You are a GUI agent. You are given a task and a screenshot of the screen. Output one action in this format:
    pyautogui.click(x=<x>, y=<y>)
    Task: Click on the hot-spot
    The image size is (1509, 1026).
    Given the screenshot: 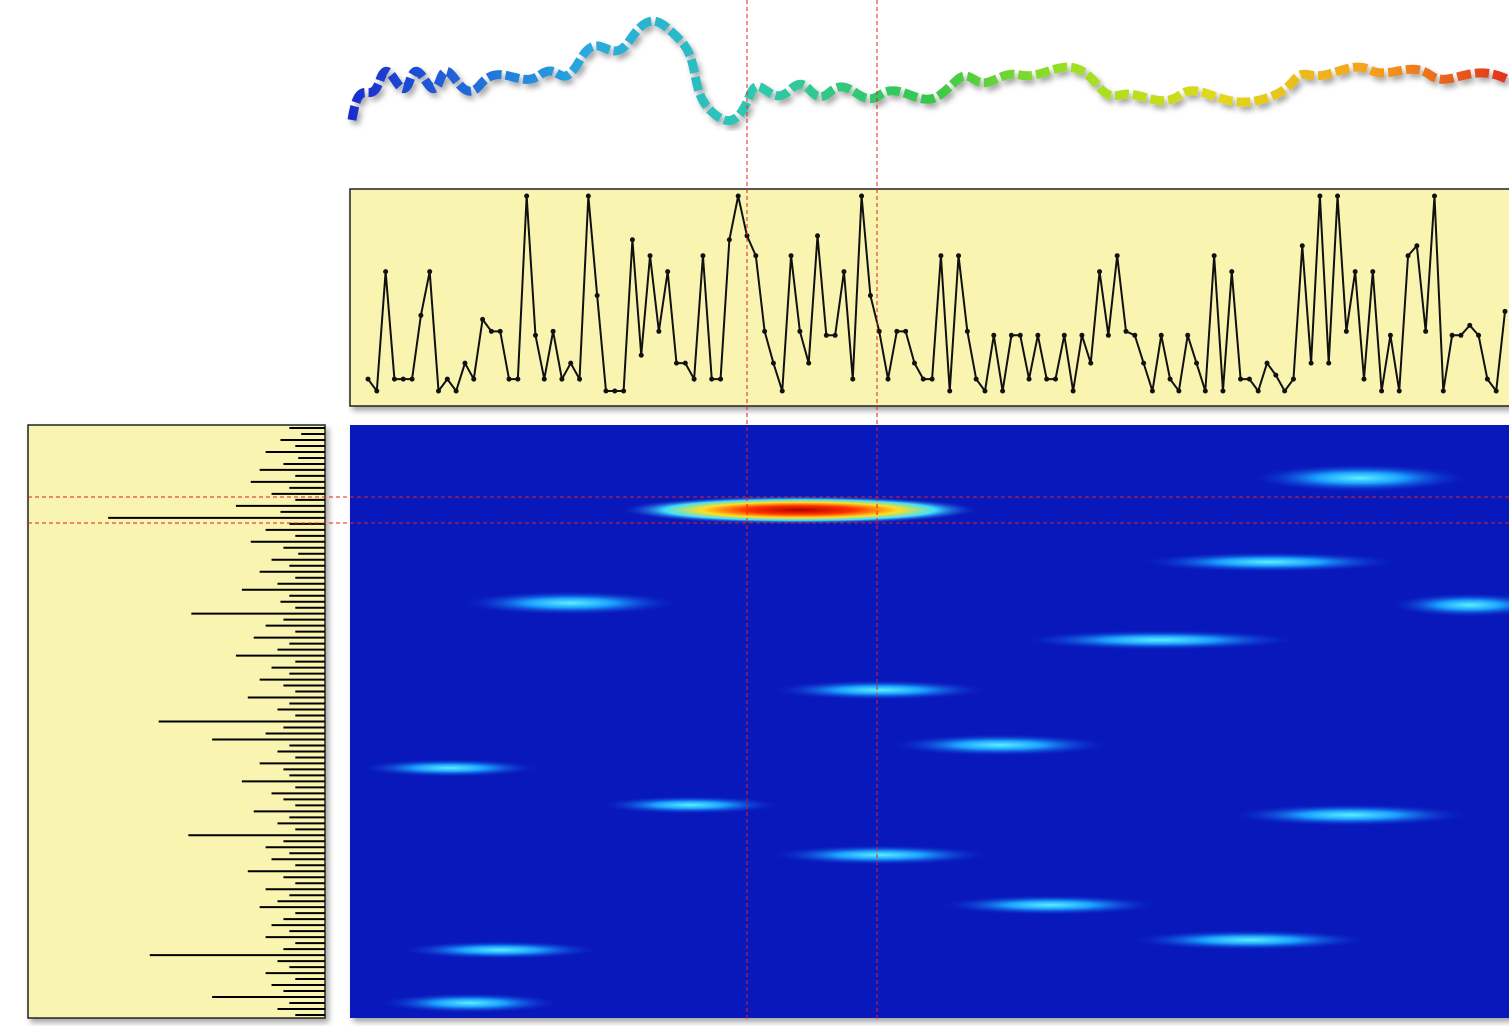 What is the action you would take?
    pyautogui.click(x=800, y=510)
    